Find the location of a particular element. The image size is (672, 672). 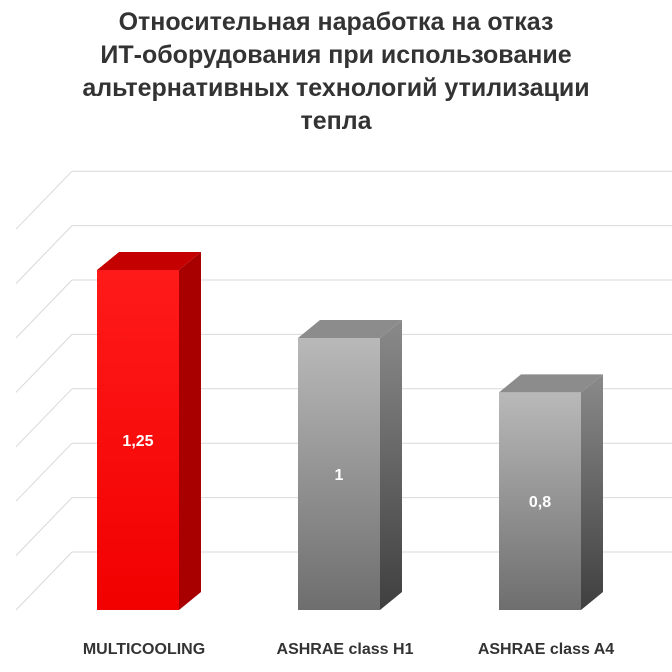

data-label: 0,8 is located at coordinates (540, 502).